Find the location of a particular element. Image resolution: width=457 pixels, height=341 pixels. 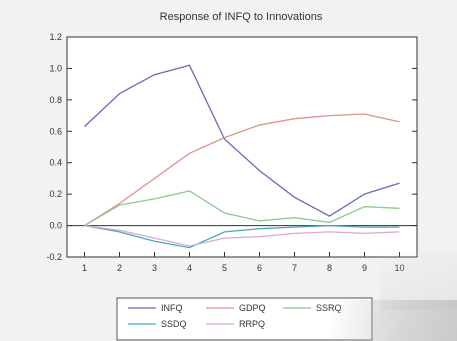

y-tick-label: -0.2 is located at coordinates (54, 257).